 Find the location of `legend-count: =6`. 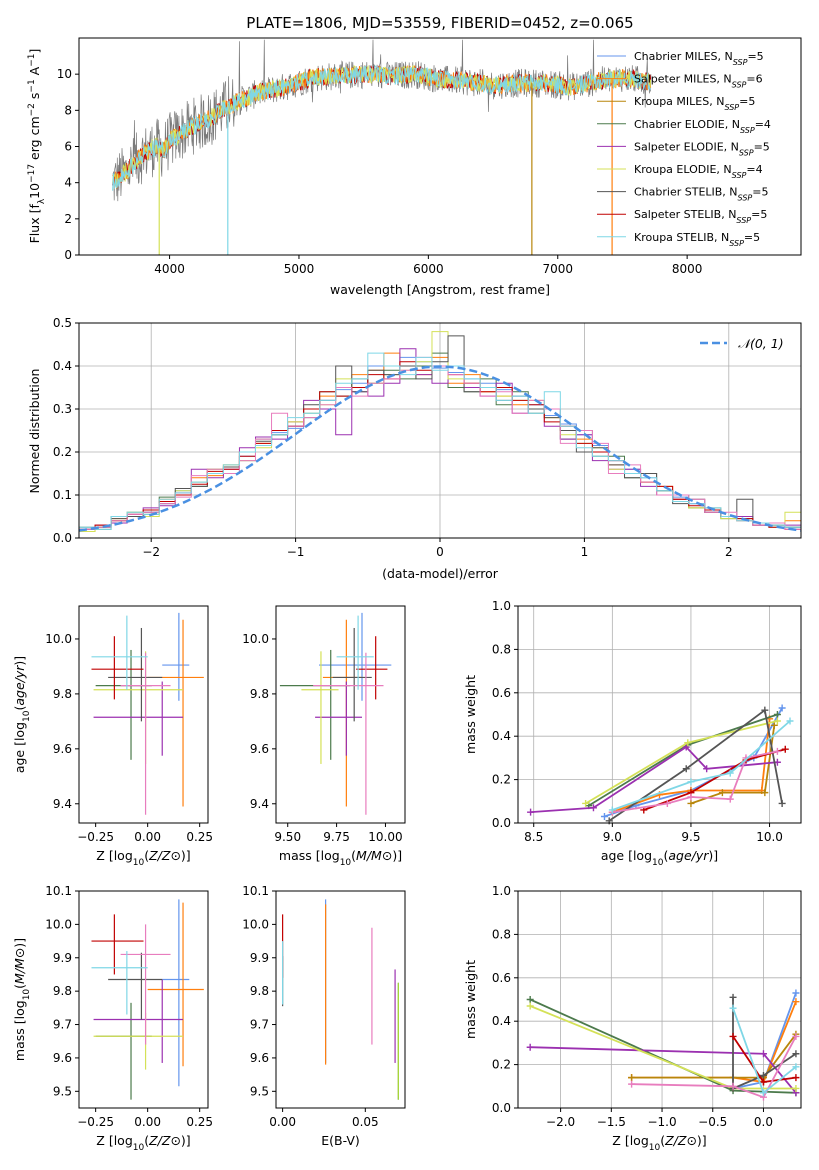

legend-count: =6 is located at coordinates (754, 79).